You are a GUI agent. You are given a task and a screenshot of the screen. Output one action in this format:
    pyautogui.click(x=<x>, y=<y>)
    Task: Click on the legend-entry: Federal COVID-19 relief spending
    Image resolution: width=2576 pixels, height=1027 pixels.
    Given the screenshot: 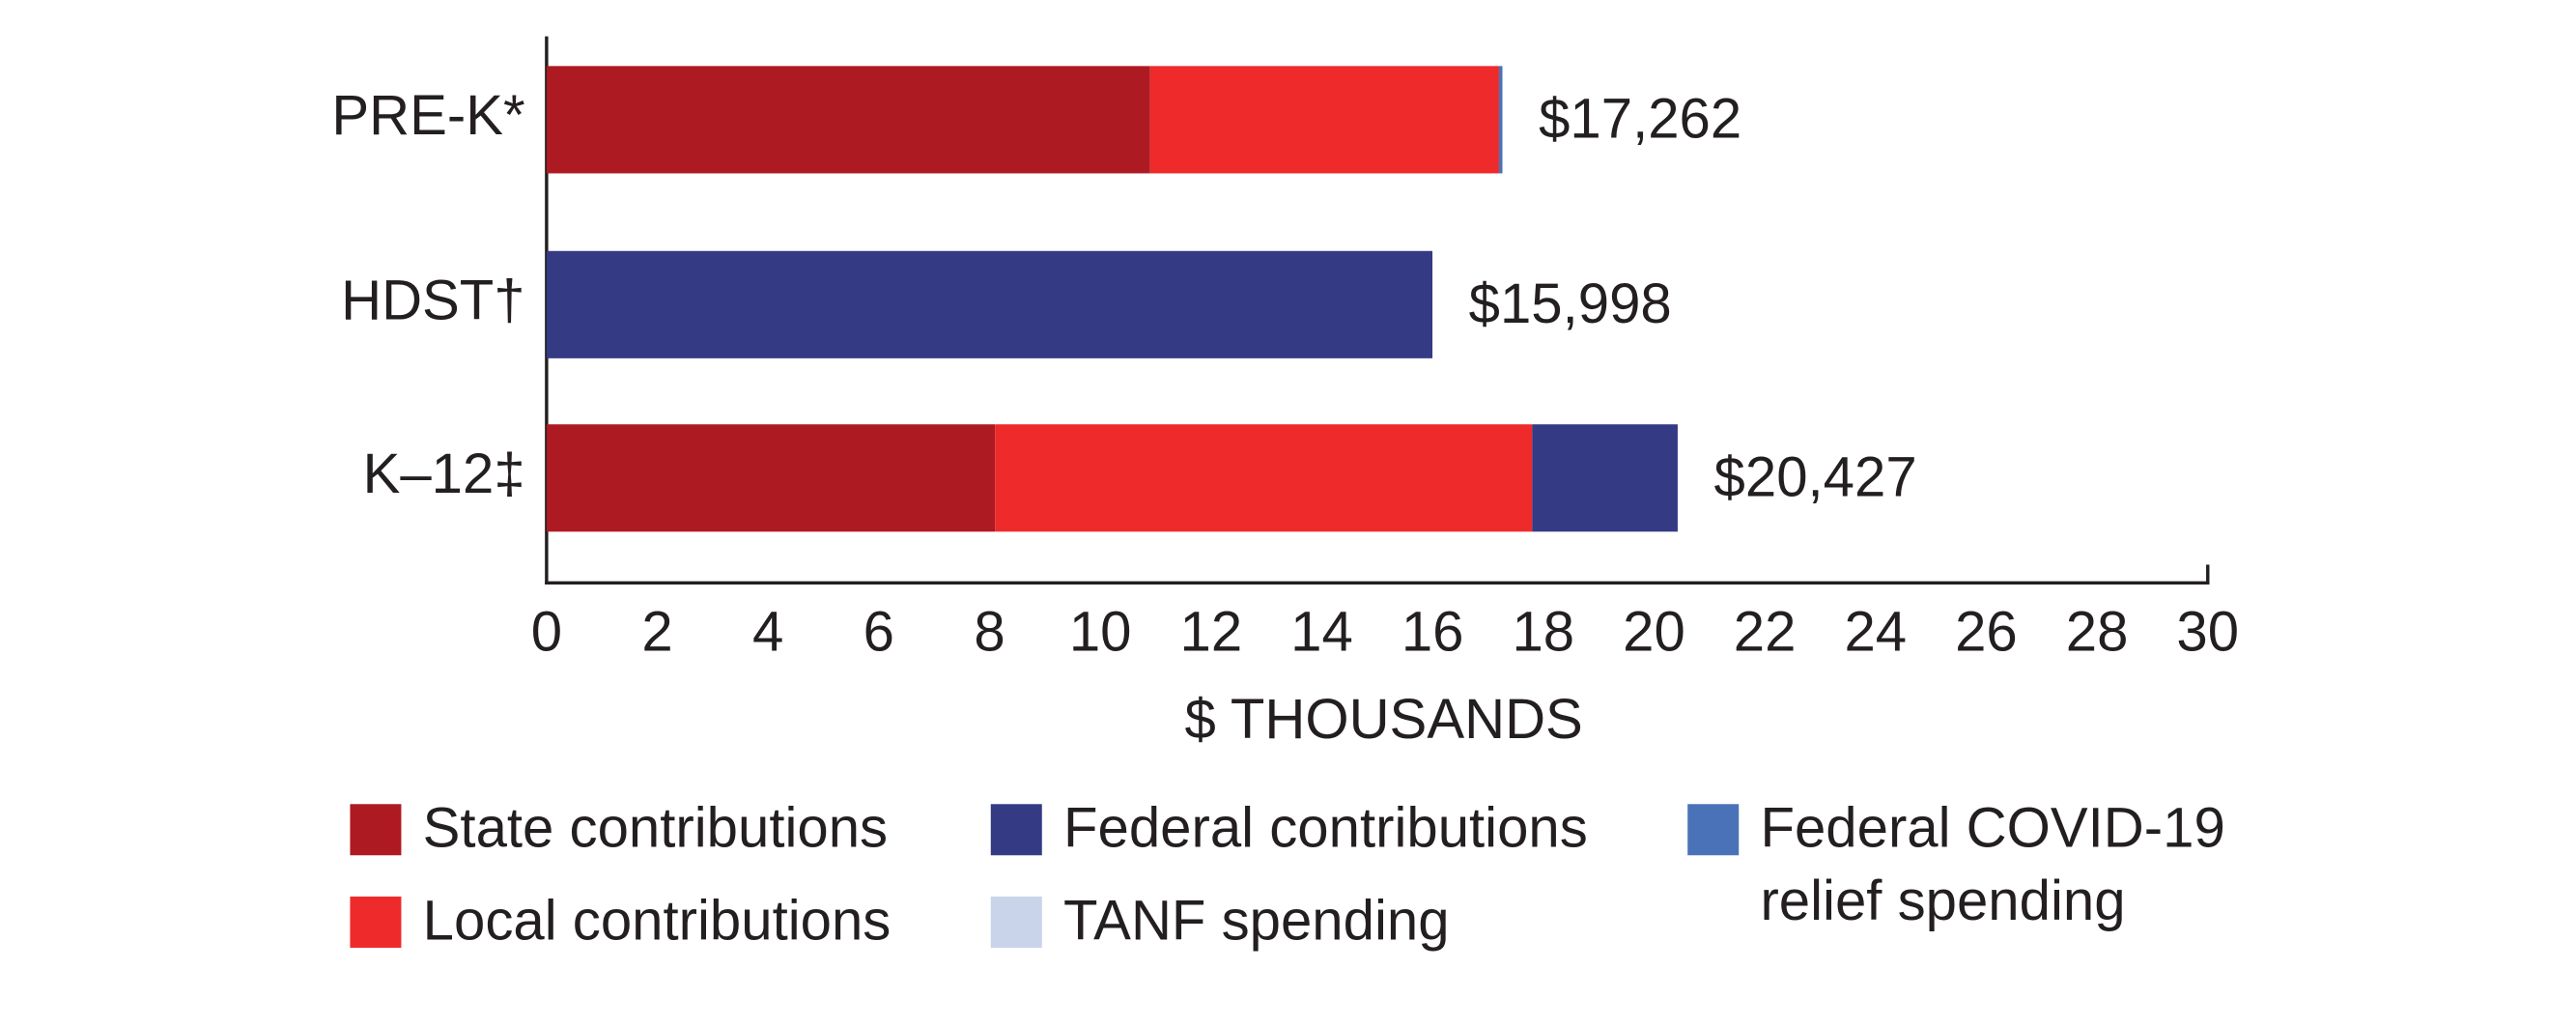 What is the action you would take?
    pyautogui.click(x=1992, y=865)
    